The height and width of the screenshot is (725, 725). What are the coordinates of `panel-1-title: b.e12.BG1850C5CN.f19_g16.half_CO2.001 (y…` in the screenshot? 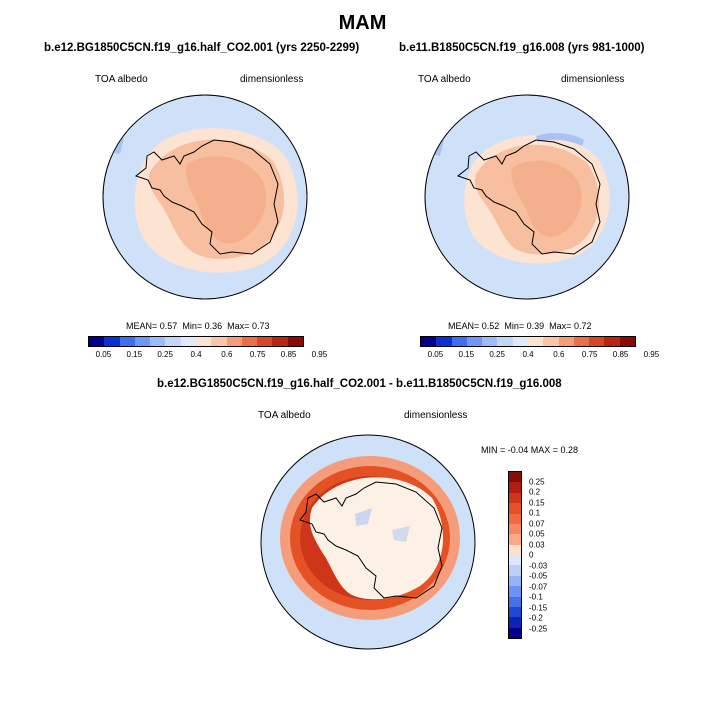 It's located at (202, 48).